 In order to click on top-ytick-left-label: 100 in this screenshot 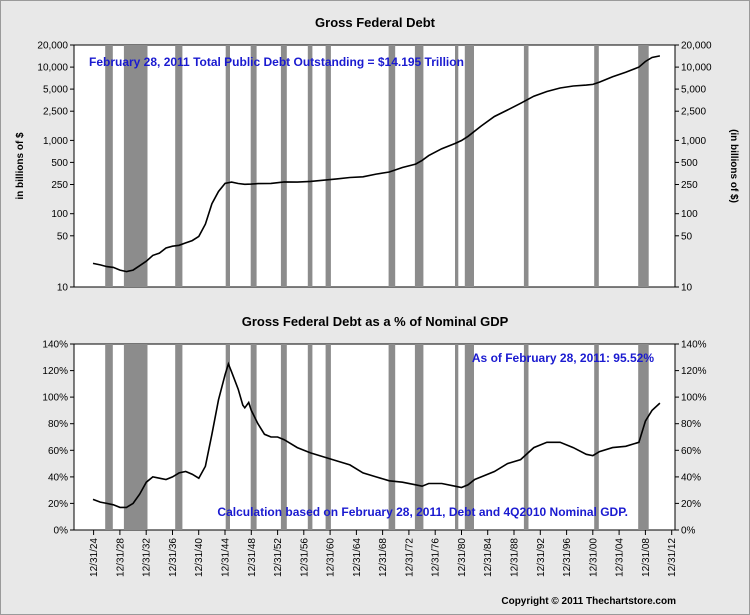, I will do `click(59, 214)`.